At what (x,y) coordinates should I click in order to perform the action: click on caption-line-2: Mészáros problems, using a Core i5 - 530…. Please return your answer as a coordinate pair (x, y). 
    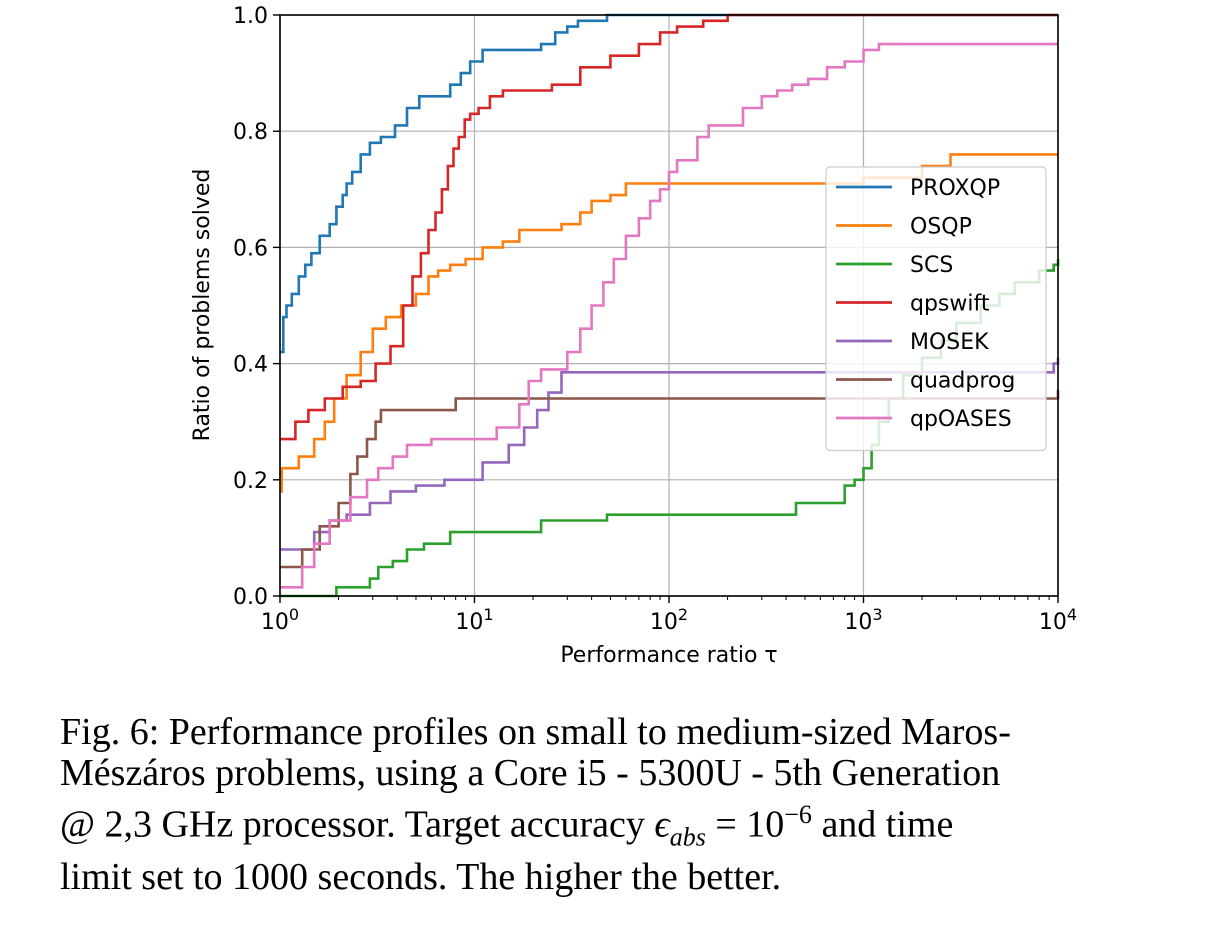
    Looking at the image, I should click on (530, 773).